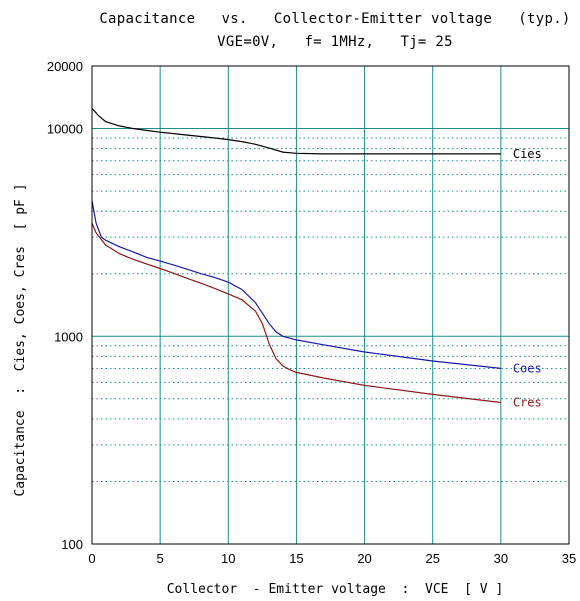 The width and height of the screenshot is (580, 601). Describe the element at coordinates (72, 544) in the screenshot. I see `y-tick-label: 100` at that location.